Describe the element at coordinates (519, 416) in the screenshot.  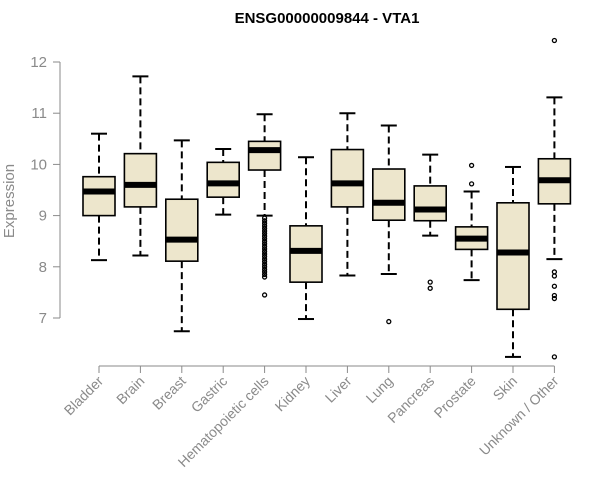
I see `x-tick-label: Unknown / Other` at that location.